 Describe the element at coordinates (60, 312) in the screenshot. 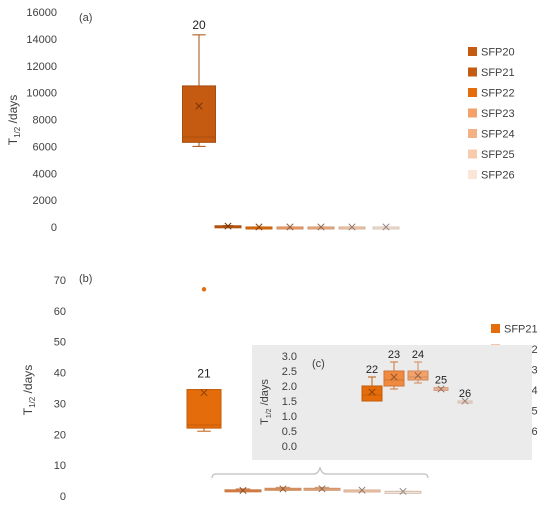

I see `y-tick-label: 60` at that location.